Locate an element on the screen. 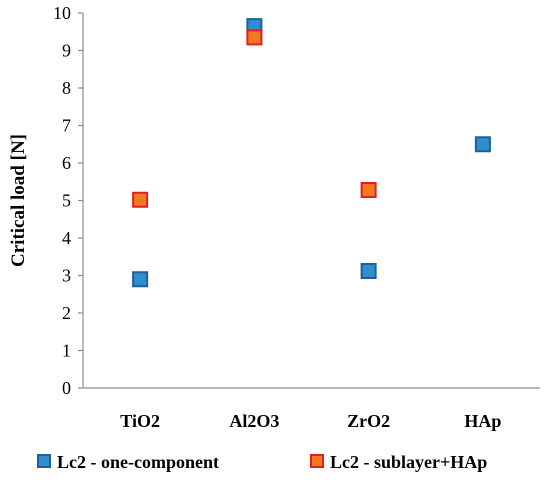 The height and width of the screenshot is (485, 550). y-tick-label: 10 is located at coordinates (62, 13).